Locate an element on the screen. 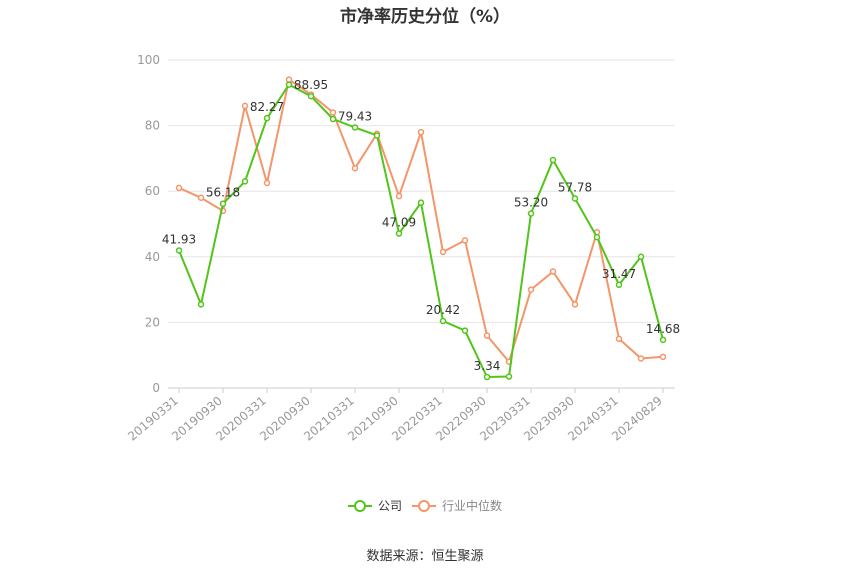 Image resolution: width=850 pixels, height=575 pixels. legend-label: 公司 is located at coordinates (390, 506).